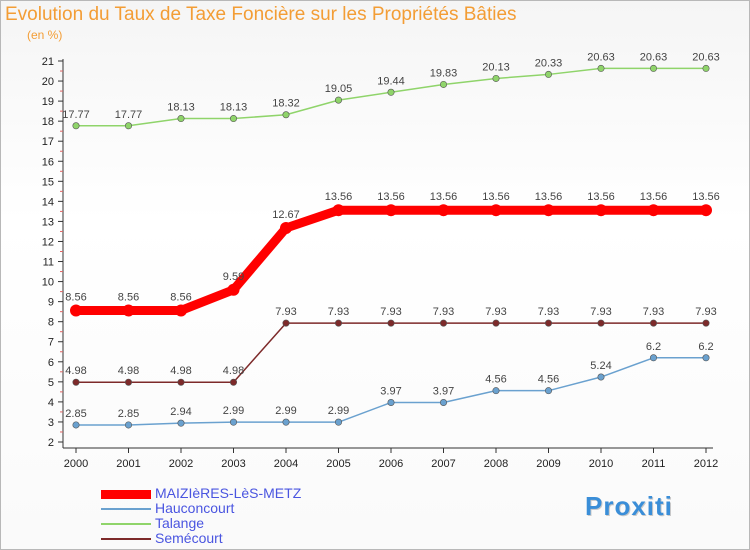  I want to click on x-tick-label: 2005, so click(338, 464).